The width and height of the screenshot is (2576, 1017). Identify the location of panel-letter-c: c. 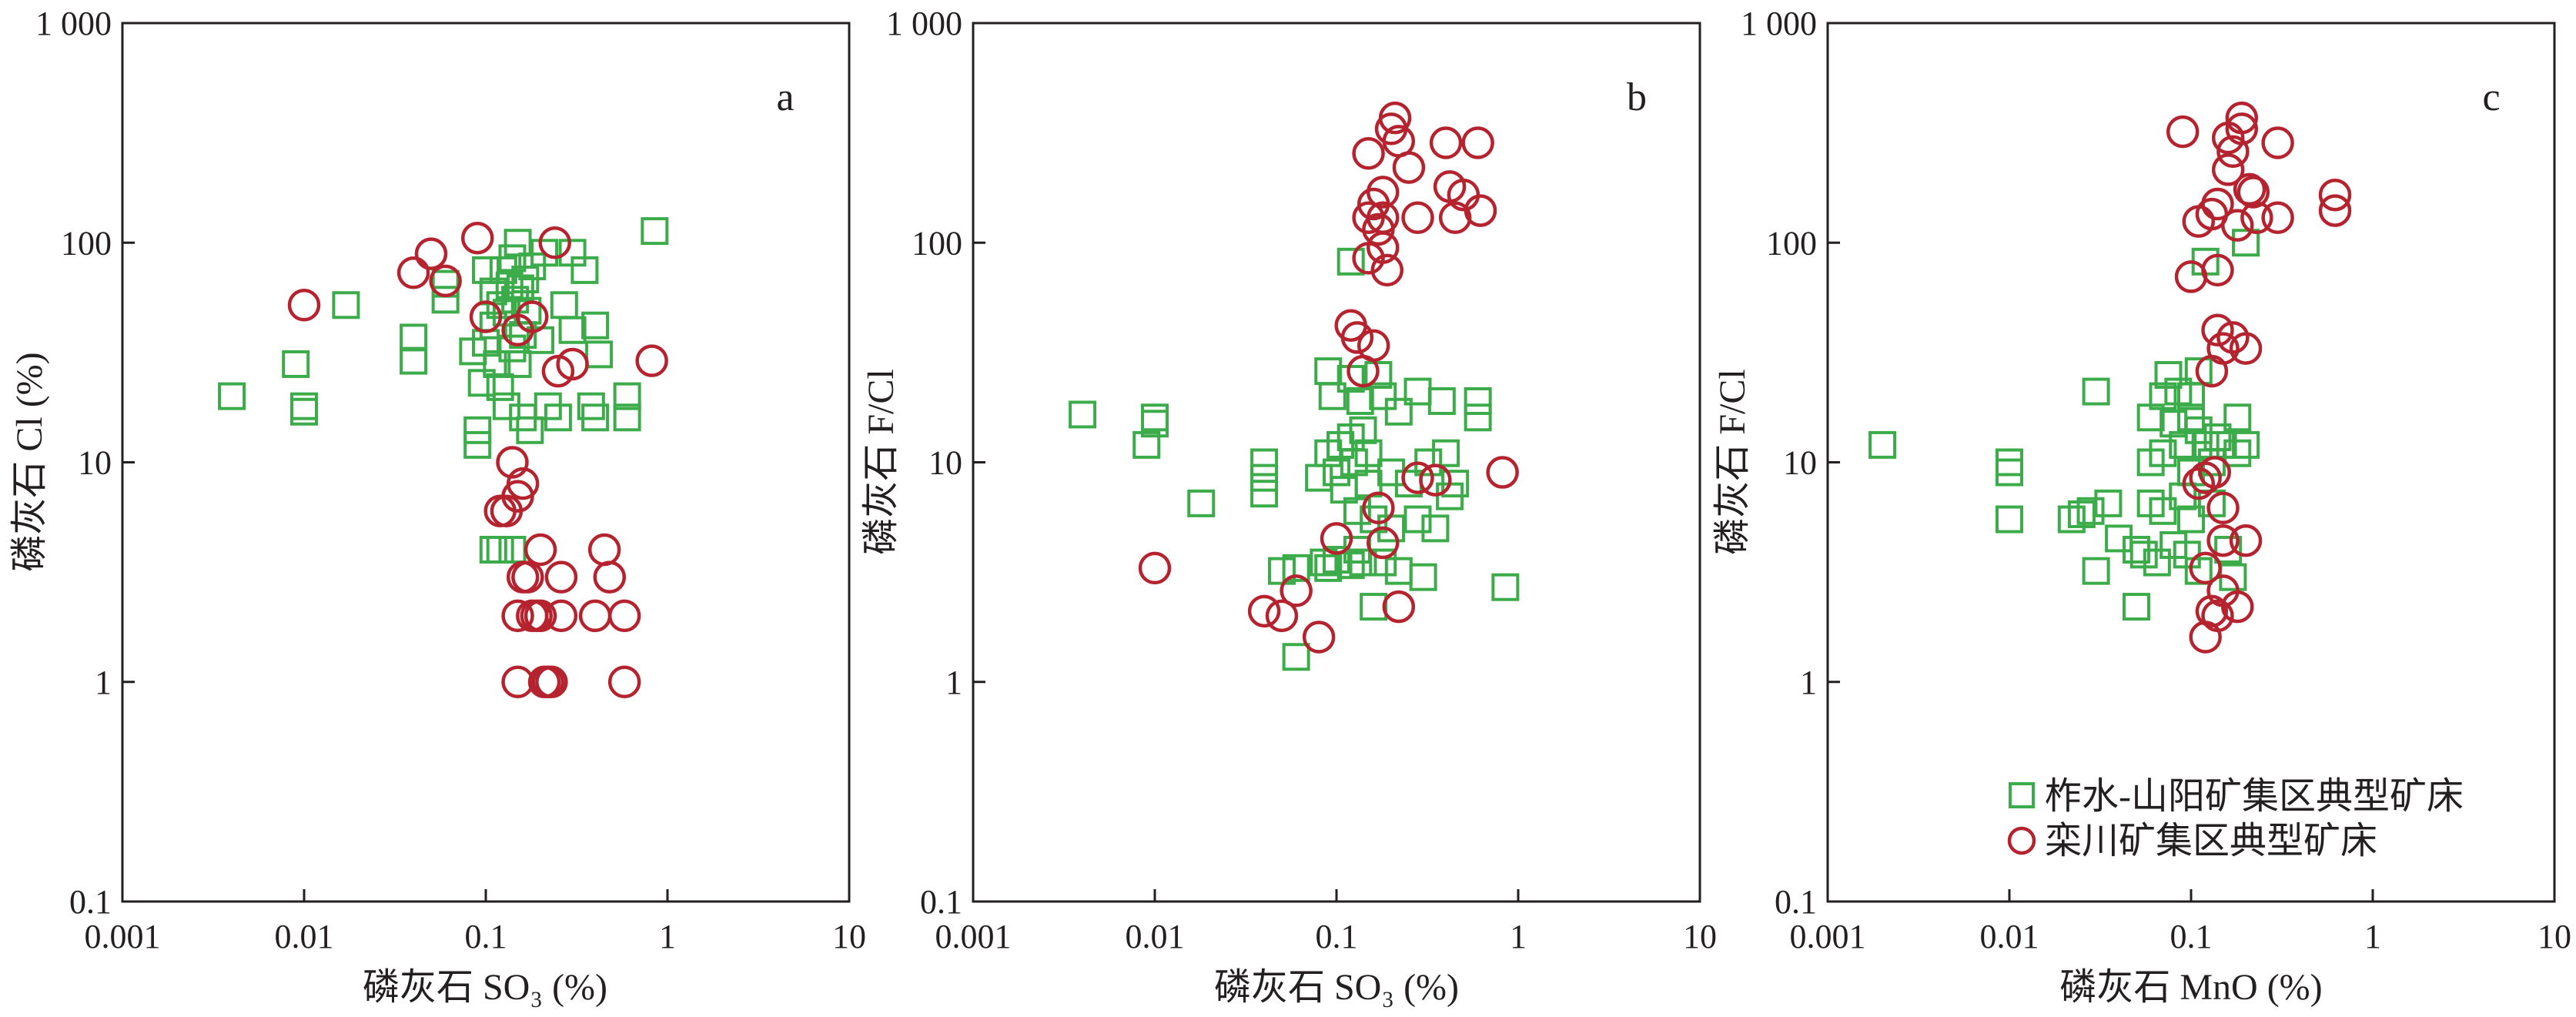
(2491, 97).